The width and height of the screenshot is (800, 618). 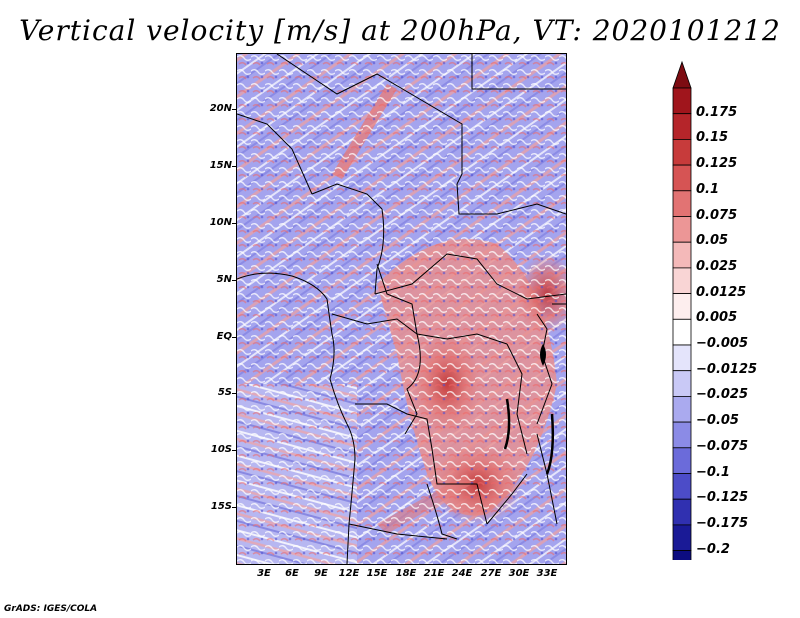 I want to click on colorbar-level-label: −0.0125, so click(x=727, y=369).